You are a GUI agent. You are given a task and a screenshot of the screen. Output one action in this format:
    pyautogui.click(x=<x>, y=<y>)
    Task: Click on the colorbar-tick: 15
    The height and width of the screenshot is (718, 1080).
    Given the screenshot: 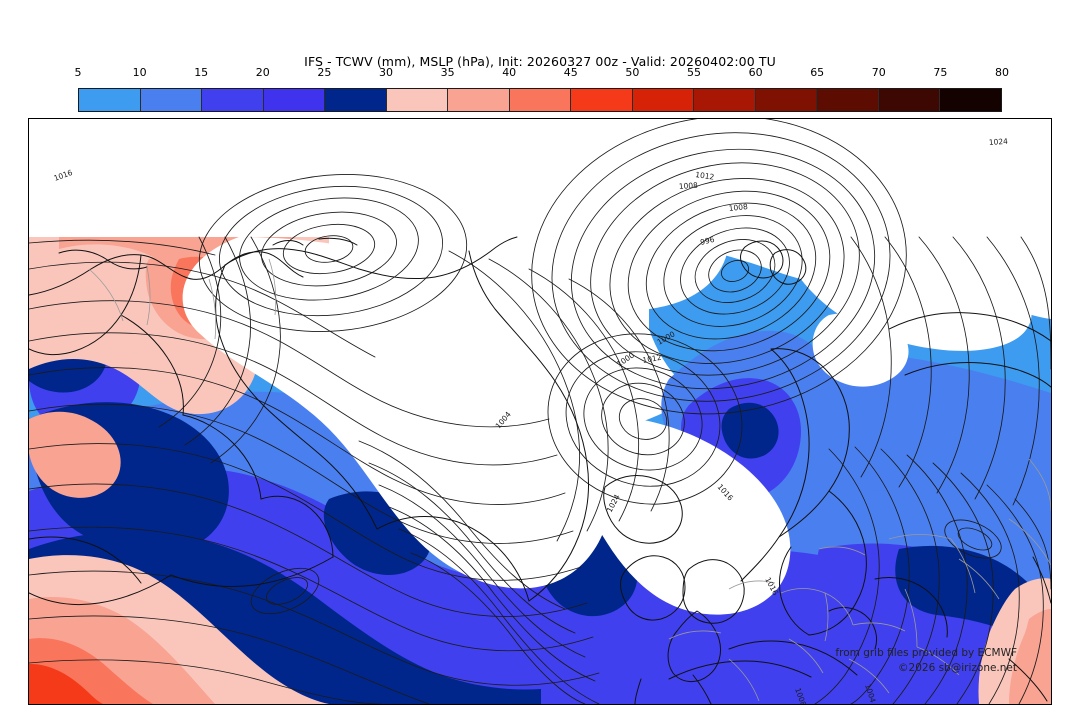 What is the action you would take?
    pyautogui.click(x=201, y=72)
    